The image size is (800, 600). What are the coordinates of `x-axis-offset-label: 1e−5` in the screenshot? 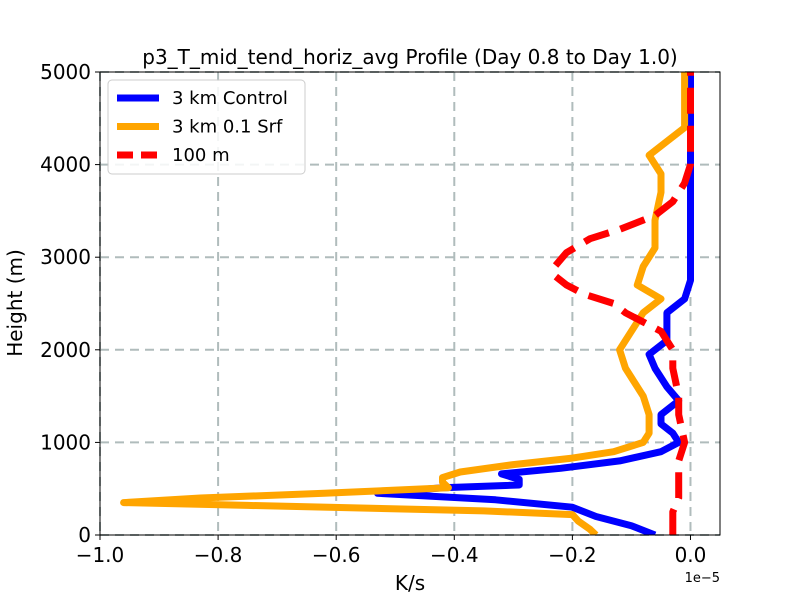 It's located at (702, 578).